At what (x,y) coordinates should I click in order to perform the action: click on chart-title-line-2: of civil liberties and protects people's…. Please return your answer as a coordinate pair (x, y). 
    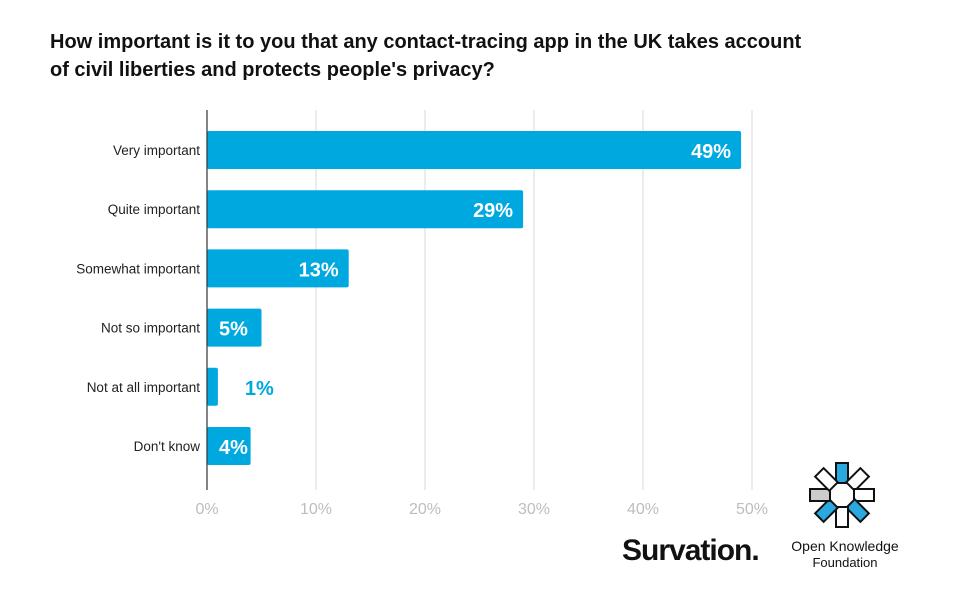
    Looking at the image, I should click on (272, 70).